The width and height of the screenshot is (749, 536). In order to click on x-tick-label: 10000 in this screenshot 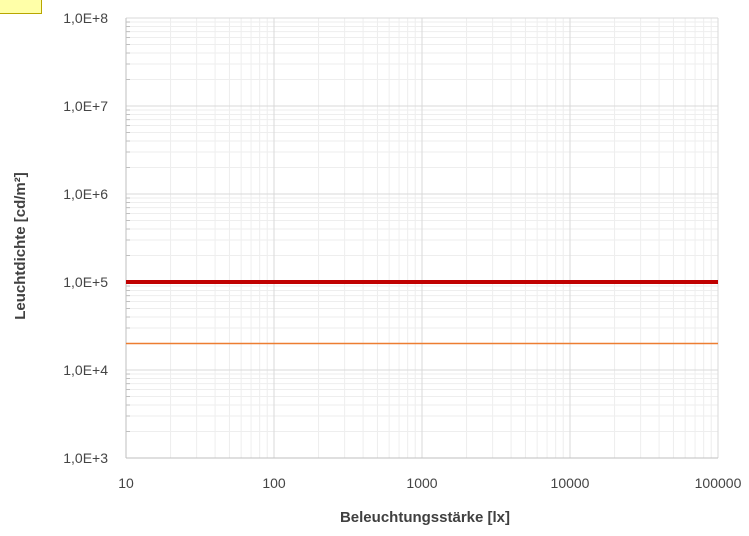, I will do `click(570, 483)`.